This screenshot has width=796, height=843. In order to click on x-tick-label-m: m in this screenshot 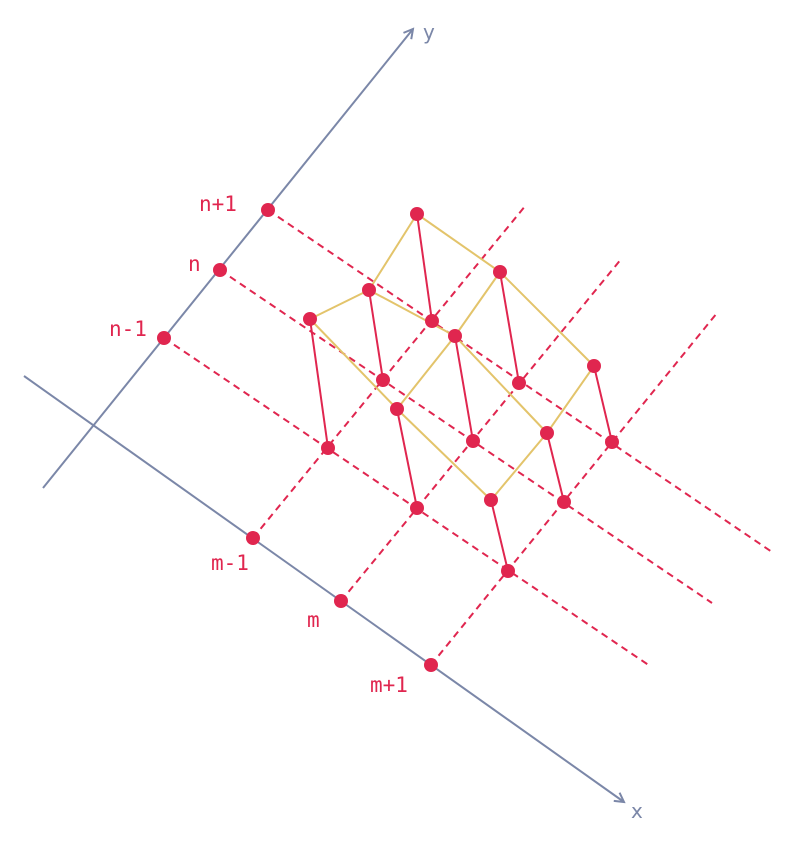, I will do `click(313, 620)`.